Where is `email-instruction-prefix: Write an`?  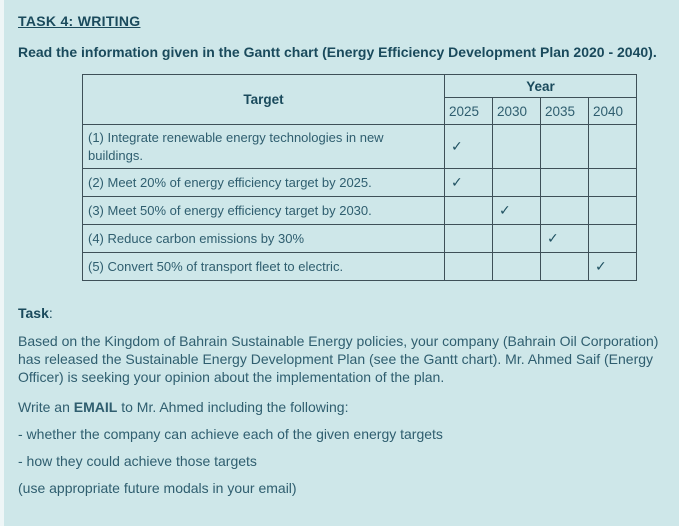
email-instruction-prefix: Write an is located at coordinates (46, 406).